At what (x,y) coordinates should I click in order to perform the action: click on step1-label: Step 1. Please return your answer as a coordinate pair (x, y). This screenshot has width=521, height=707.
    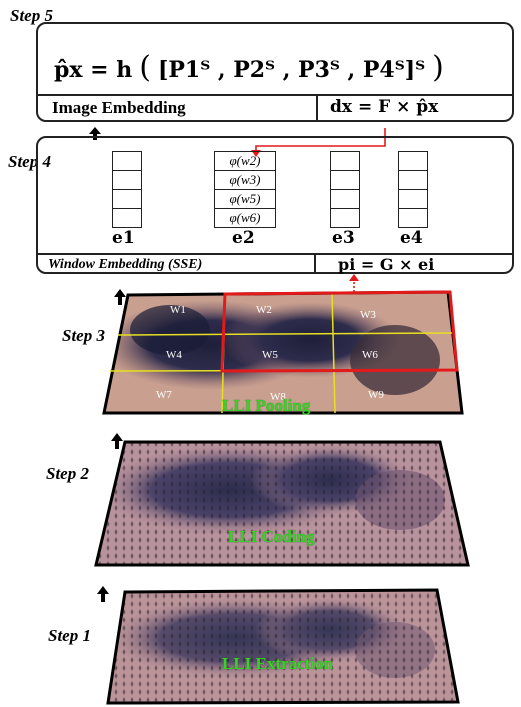
    Looking at the image, I should click on (69, 635).